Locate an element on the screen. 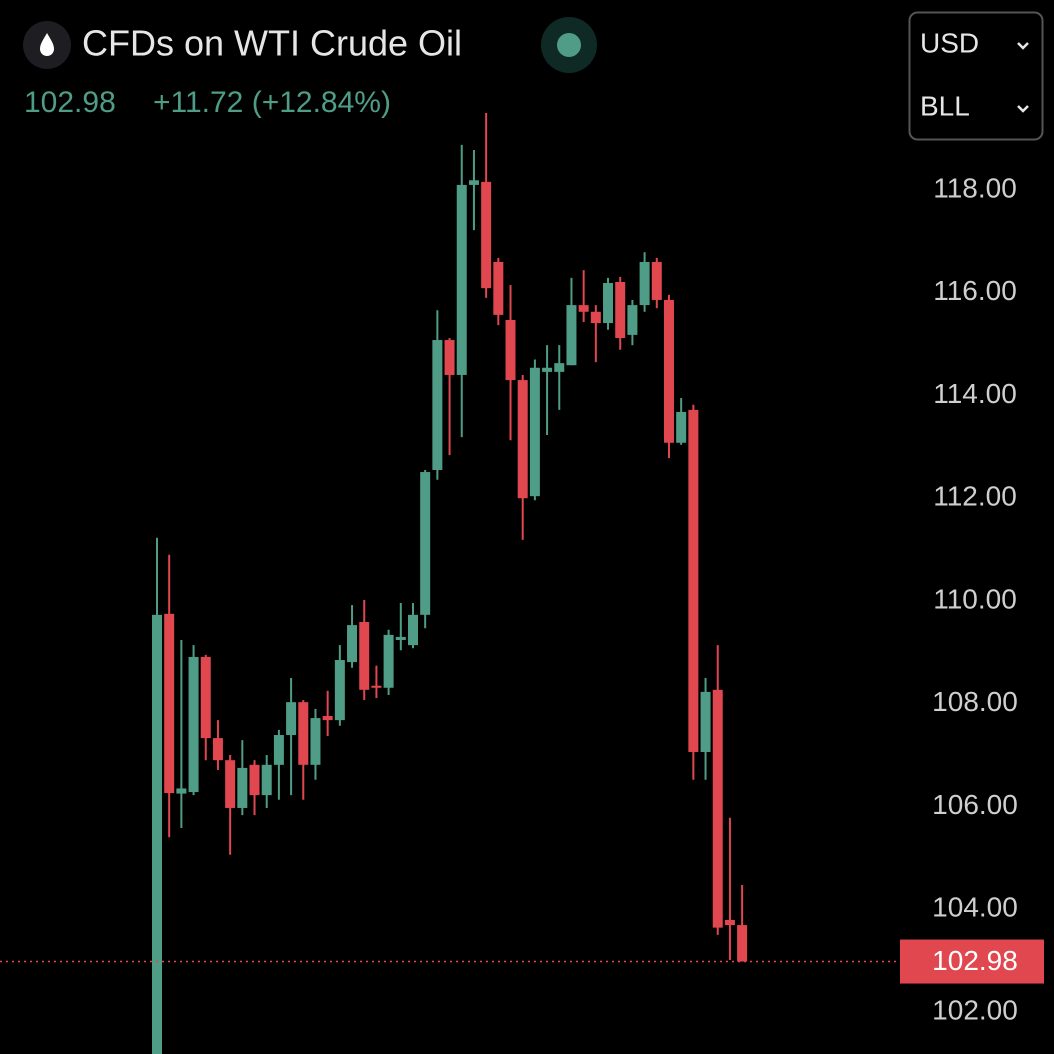 The image size is (1054, 1054). quote-change: +11.72 (+12.84%) is located at coordinates (272, 102).